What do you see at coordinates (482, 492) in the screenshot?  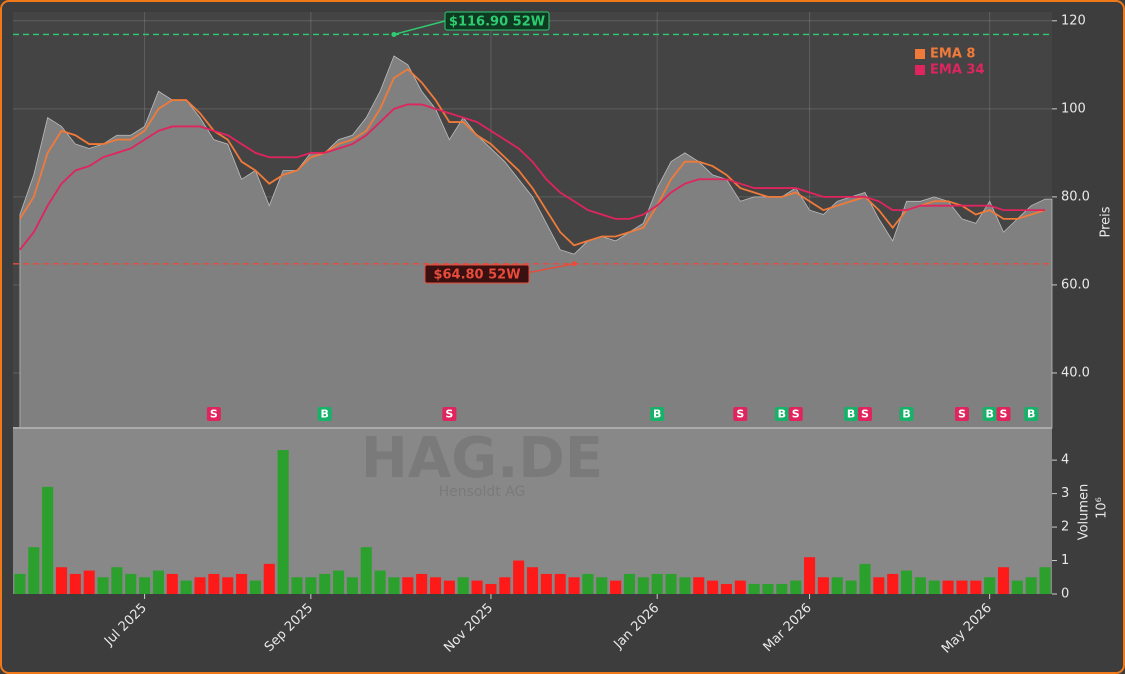 I see `watermark-company: Hensoldt AG` at bounding box center [482, 492].